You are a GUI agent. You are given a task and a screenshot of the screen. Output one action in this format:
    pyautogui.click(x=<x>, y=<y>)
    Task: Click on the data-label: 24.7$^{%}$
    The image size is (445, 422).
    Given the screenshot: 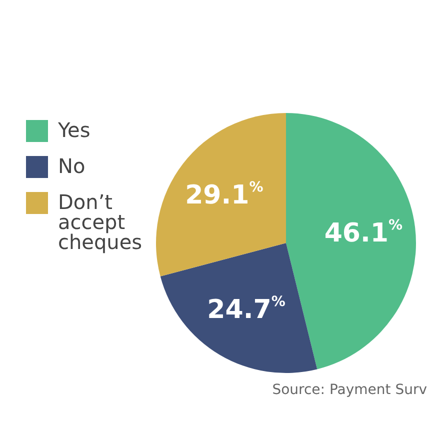 What is the action you would take?
    pyautogui.click(x=246, y=310)
    